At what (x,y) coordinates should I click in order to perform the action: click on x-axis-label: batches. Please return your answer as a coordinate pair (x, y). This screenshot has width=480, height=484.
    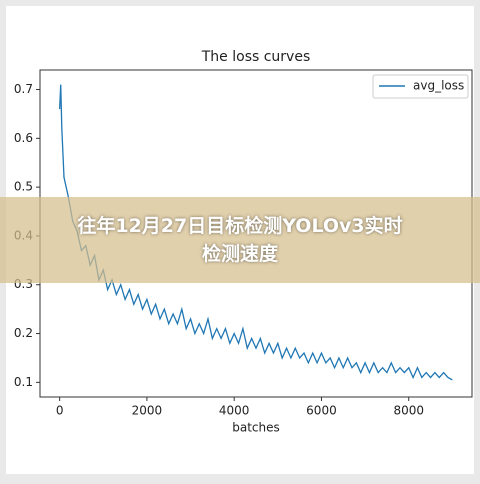
    Looking at the image, I should click on (256, 428).